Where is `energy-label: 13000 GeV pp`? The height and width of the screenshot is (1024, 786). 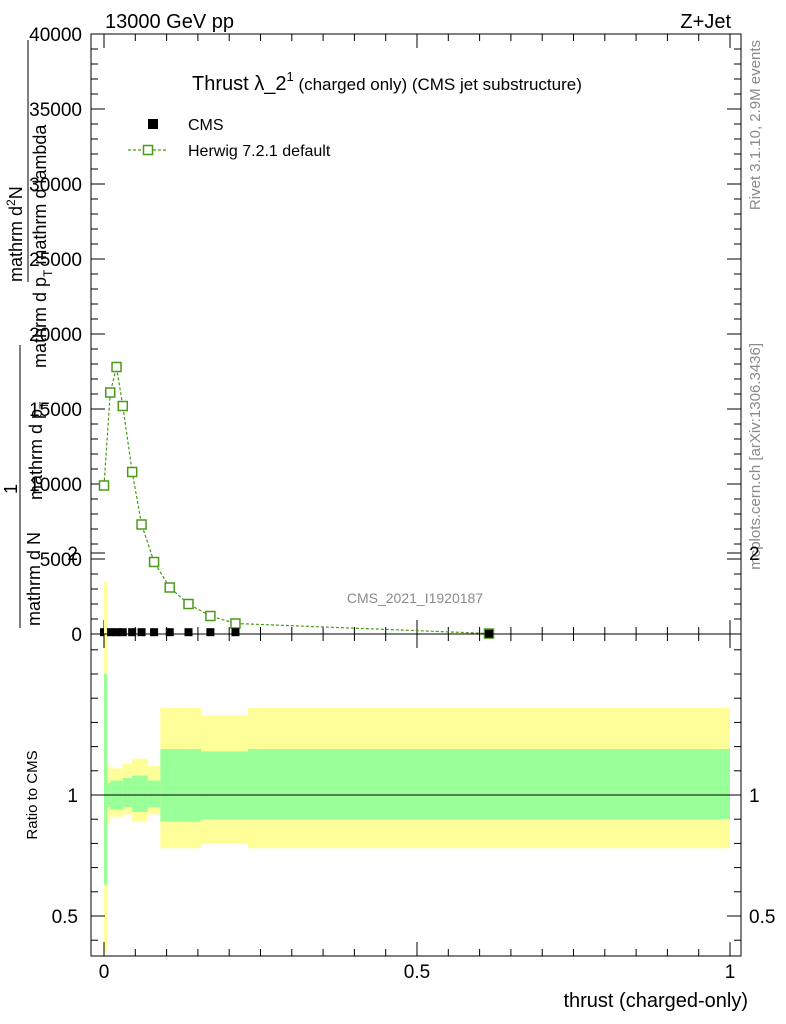 energy-label: 13000 GeV pp is located at coordinates (169, 22).